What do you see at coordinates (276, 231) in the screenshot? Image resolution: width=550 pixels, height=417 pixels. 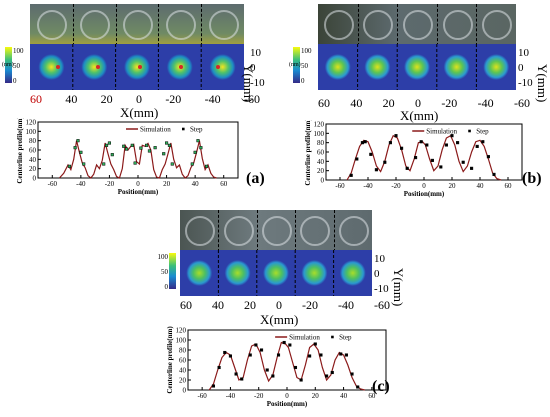 I see `panel-c-photo-strip` at bounding box center [276, 231].